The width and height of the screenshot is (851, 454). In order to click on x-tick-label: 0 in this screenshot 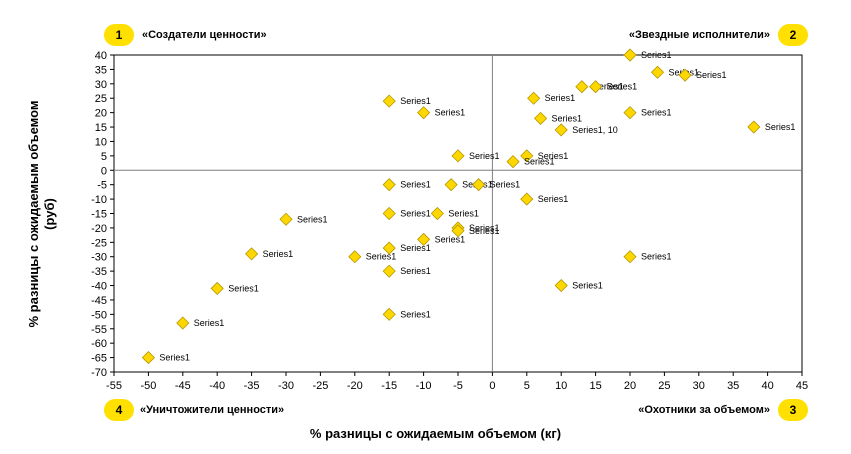, I will do `click(492, 386)`.